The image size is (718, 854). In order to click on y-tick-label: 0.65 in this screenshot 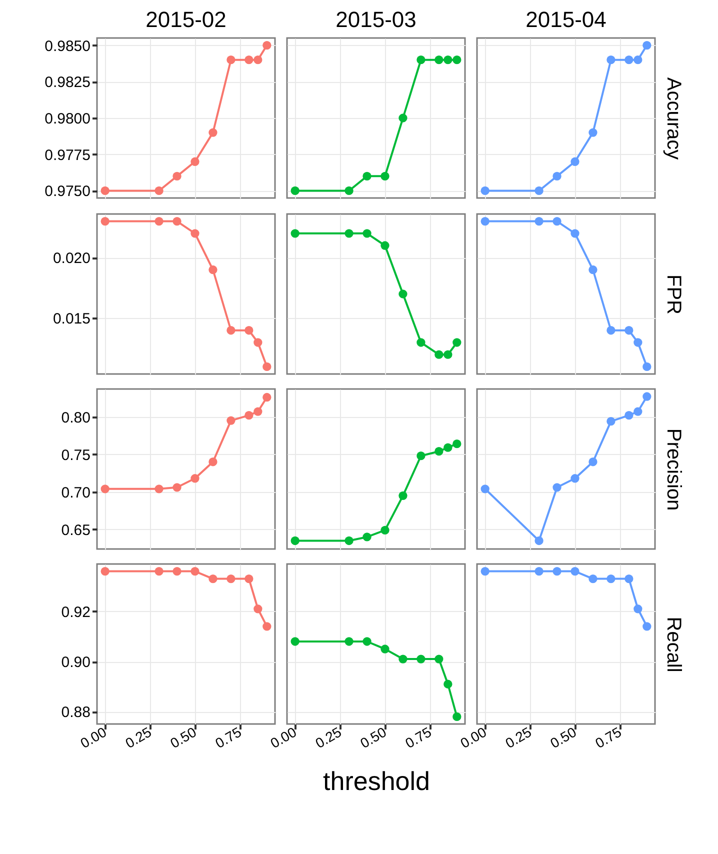, I will do `click(75, 530)`.